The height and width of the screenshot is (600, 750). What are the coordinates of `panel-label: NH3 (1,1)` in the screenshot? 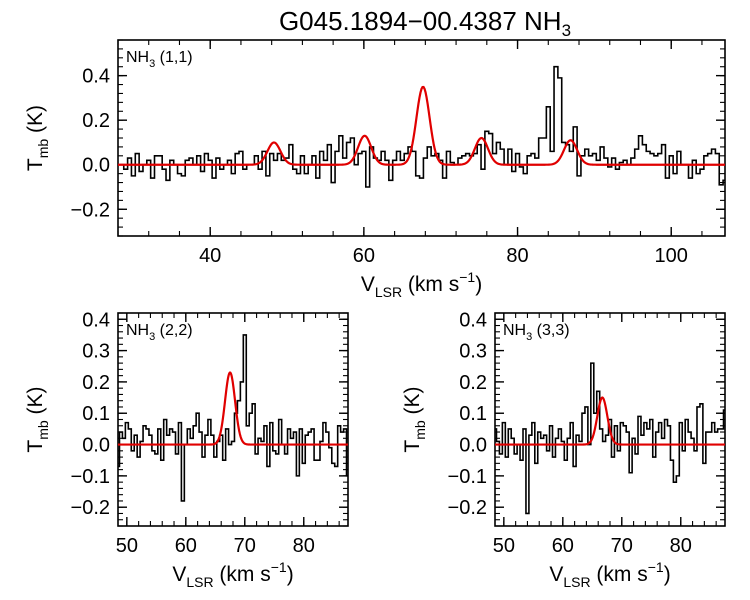 It's located at (159, 59).